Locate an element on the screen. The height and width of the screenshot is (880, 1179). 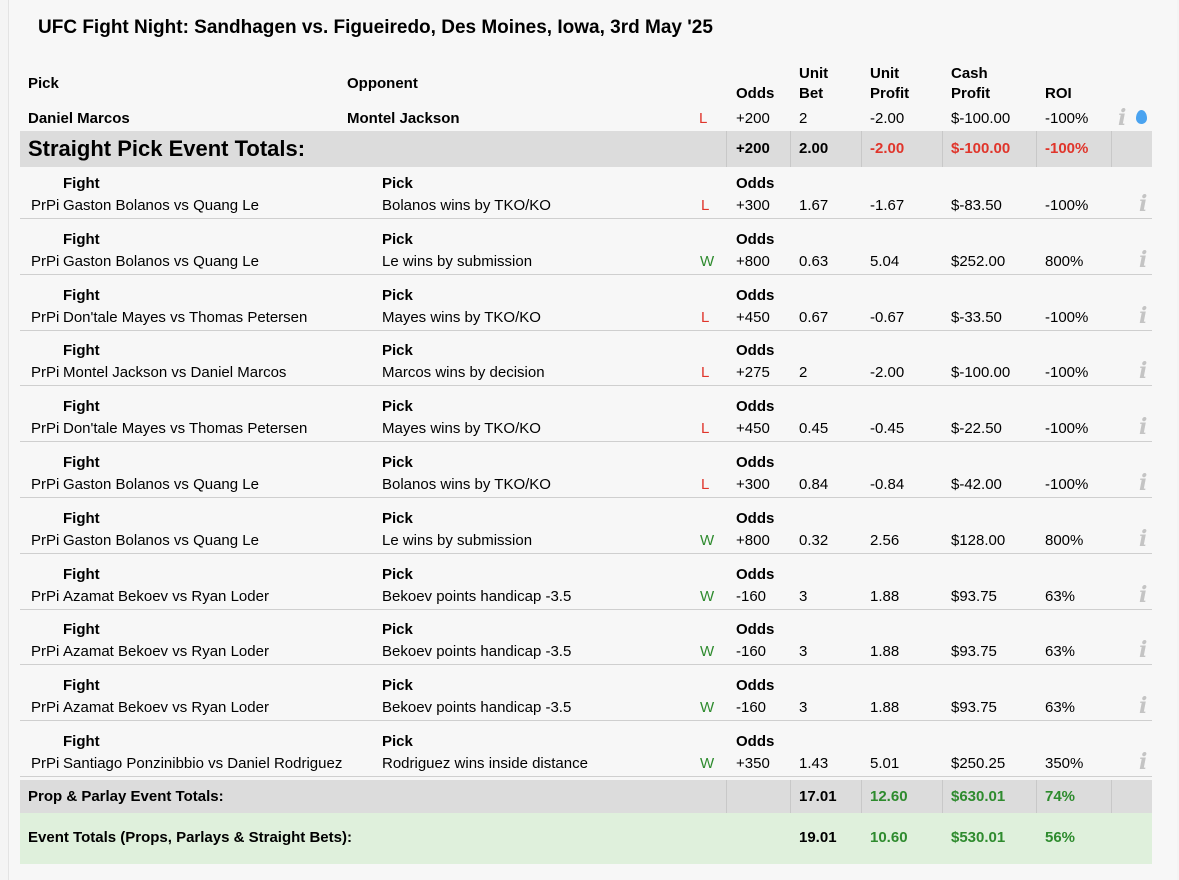
prop-totals-roi: 74% is located at coordinates (1060, 796).